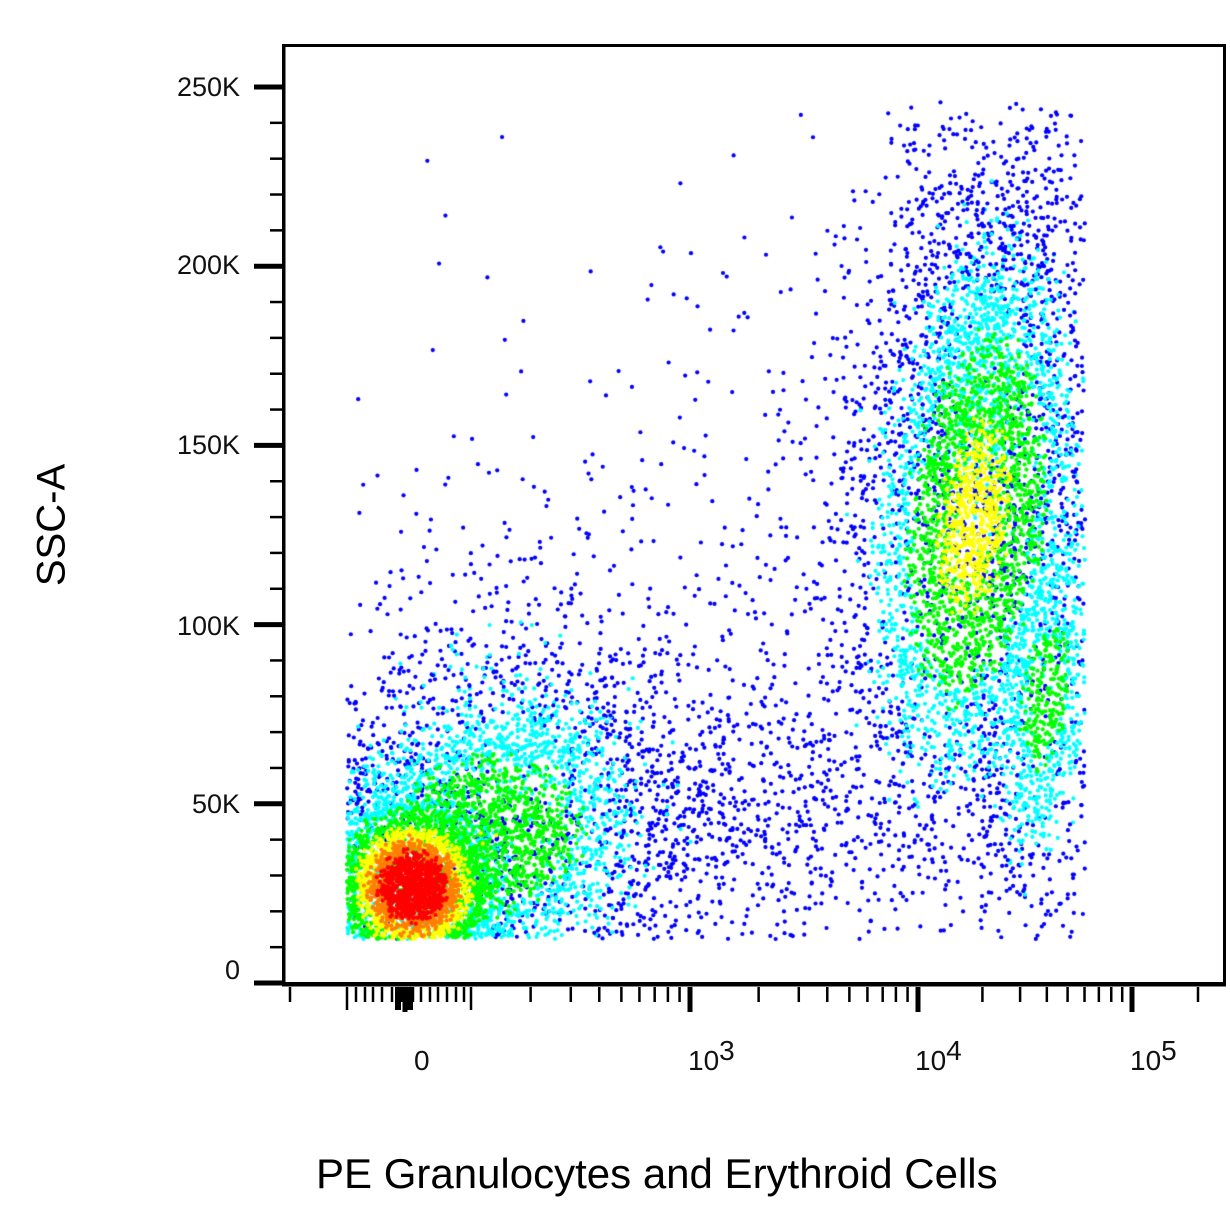 The image size is (1230, 1230). Describe the element at coordinates (208, 265) in the screenshot. I see `y-tick-label-200k: 200K` at that location.